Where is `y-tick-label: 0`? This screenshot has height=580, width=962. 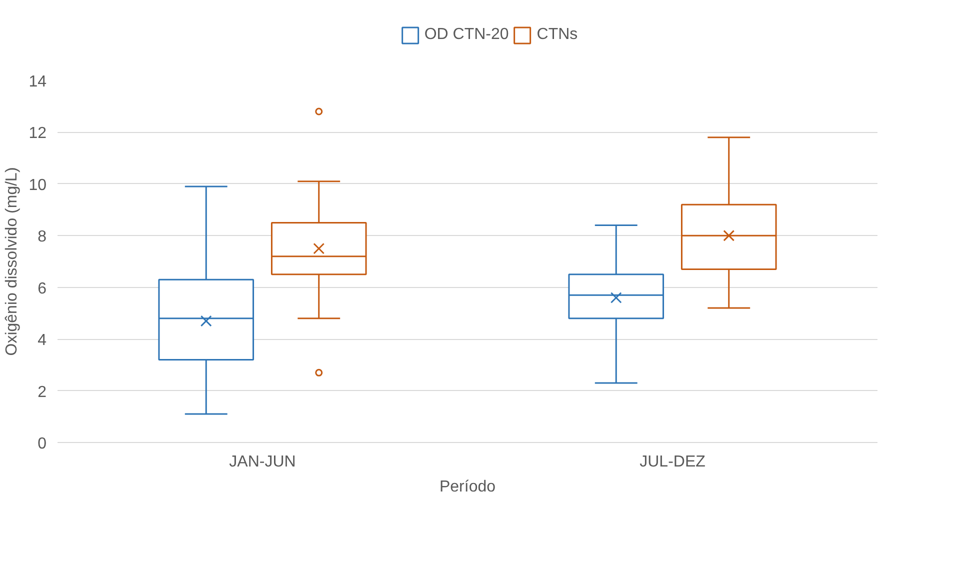 y-tick-label: 0 is located at coordinates (42, 444).